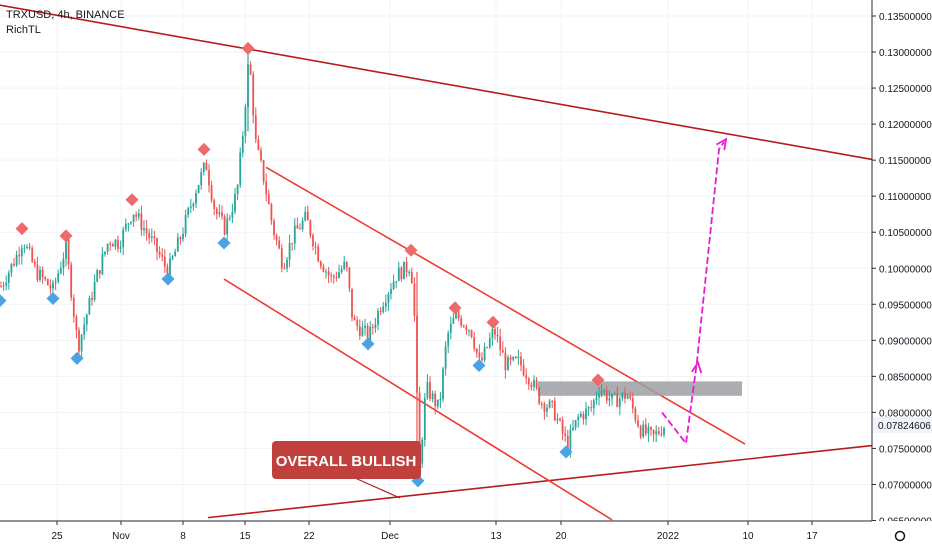 The height and width of the screenshot is (555, 932). Describe the element at coordinates (905, 125) in the screenshot. I see `price-tick-label: 0.12000000` at that location.